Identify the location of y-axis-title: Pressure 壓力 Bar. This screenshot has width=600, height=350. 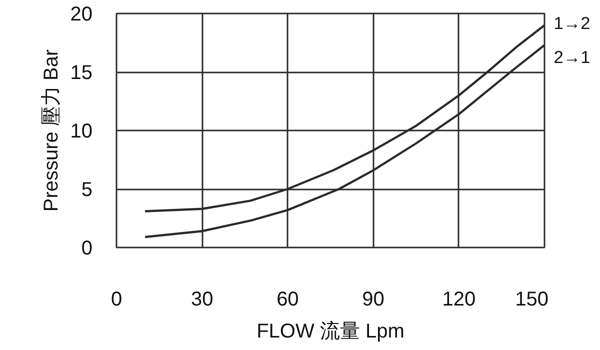
(51, 130).